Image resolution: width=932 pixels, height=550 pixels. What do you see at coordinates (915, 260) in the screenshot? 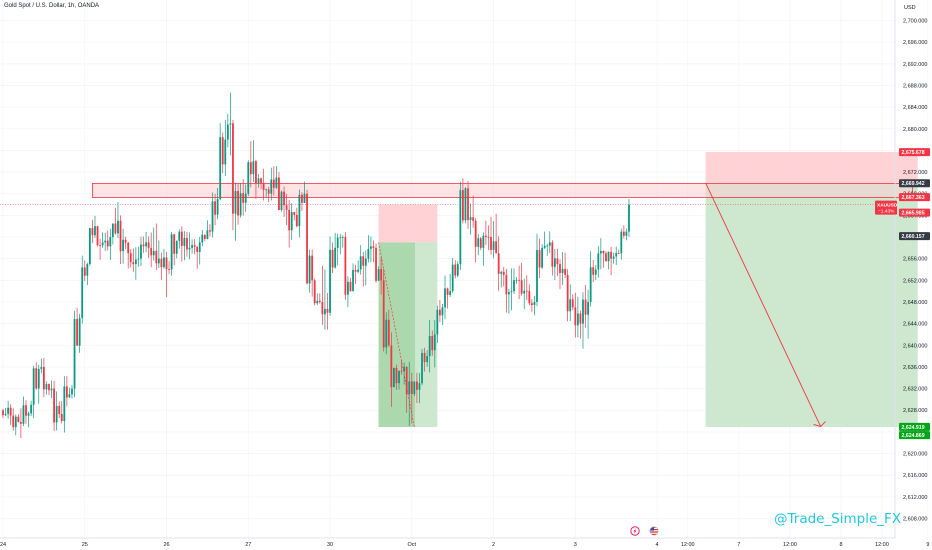
I see `price-tick-label: 2,656.000` at bounding box center [915, 260].